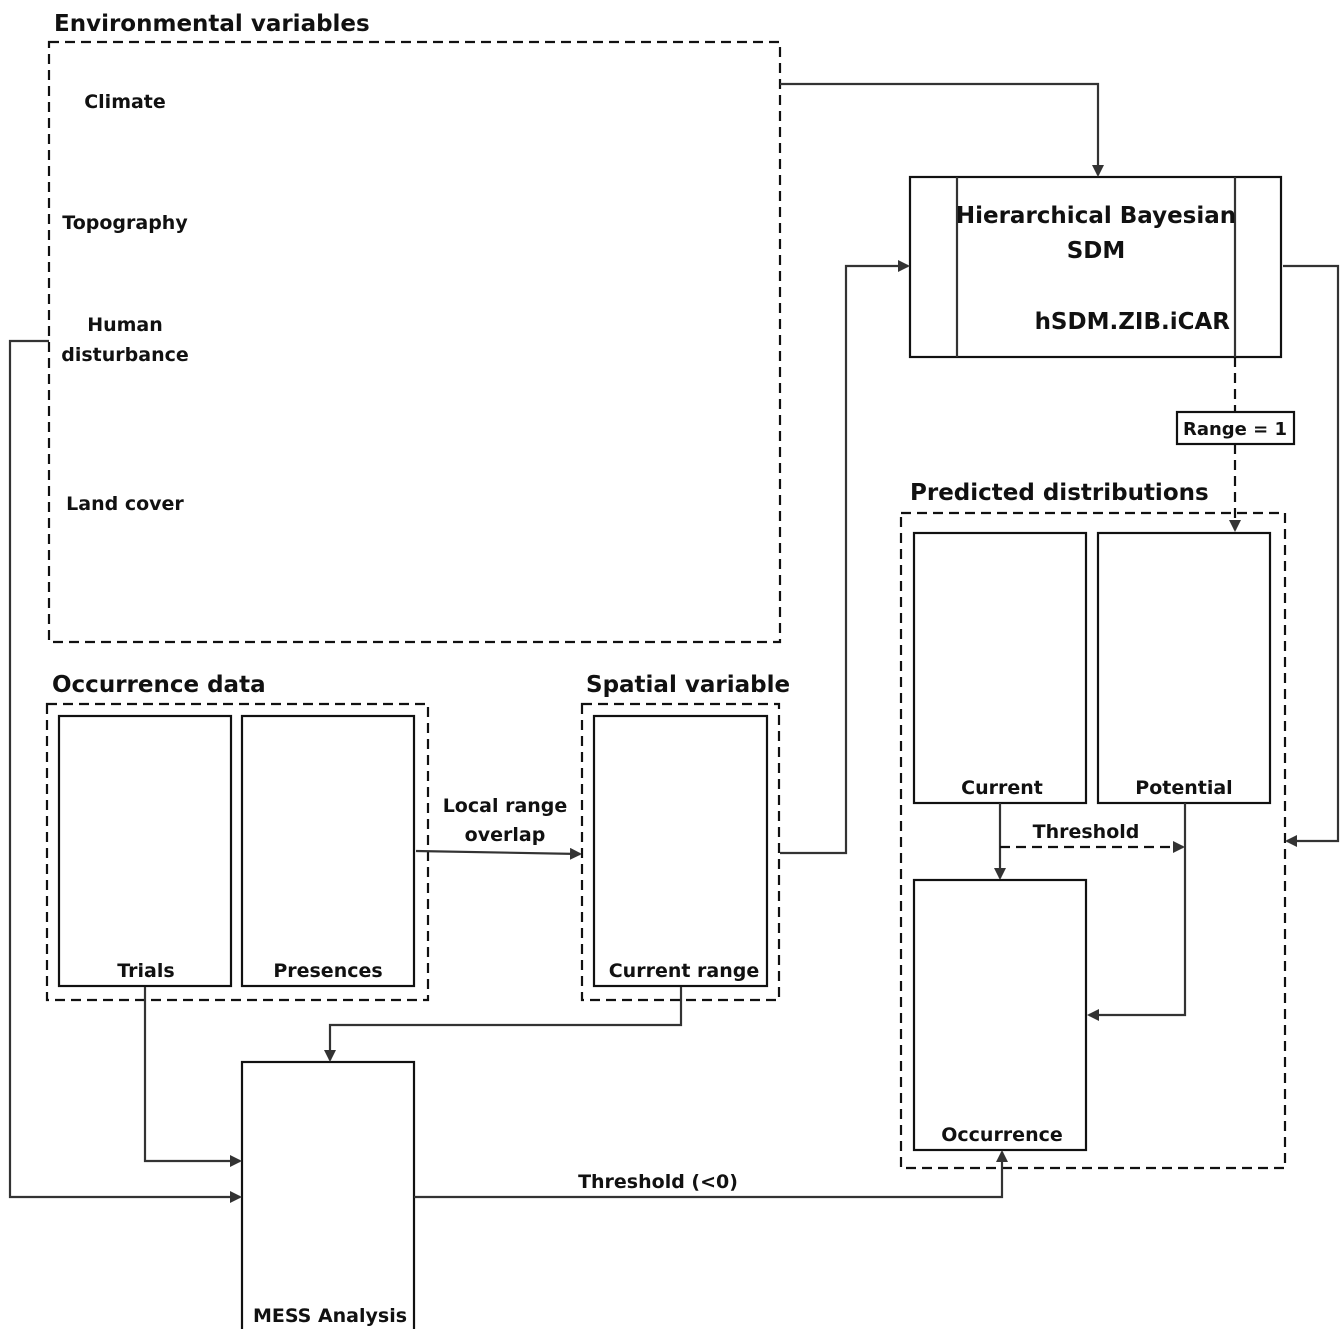 The image size is (1344, 1329). I want to click on arrow-range-to-sdm, so click(845, 557).